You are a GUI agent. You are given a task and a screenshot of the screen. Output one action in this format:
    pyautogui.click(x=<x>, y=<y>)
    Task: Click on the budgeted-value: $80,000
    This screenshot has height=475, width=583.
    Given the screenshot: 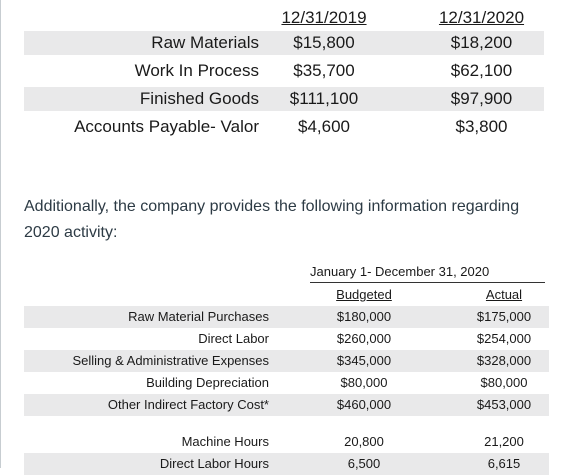 What is the action you would take?
    pyautogui.click(x=364, y=382)
    